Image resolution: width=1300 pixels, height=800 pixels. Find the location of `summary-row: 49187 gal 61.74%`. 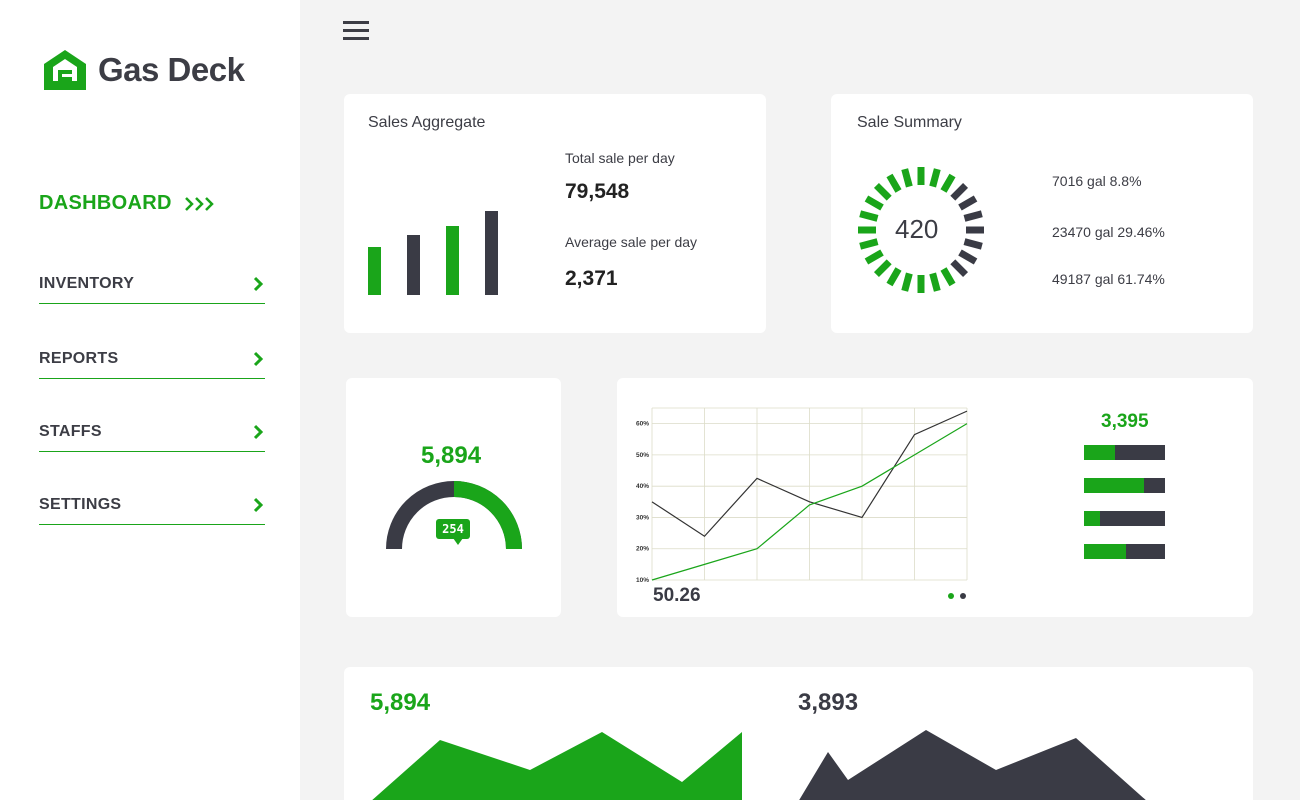

summary-row: 49187 gal 61.74% is located at coordinates (1108, 279).